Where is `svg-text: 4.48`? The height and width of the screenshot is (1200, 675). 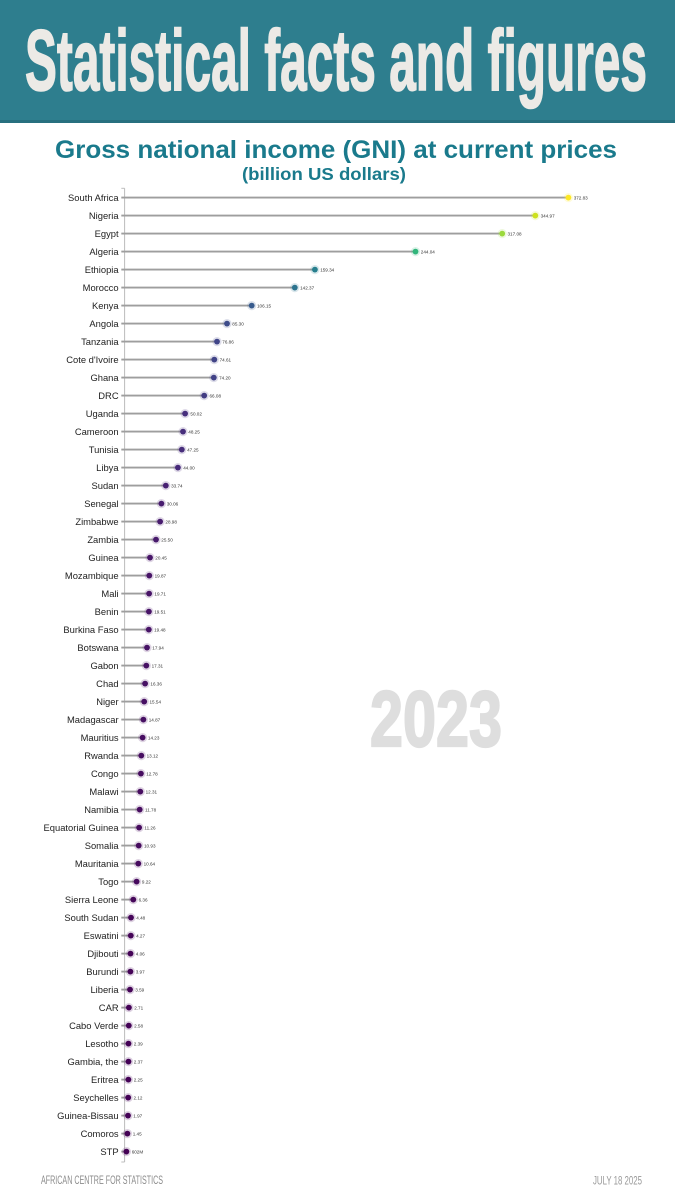
svg-text: 4.48 is located at coordinates (140, 917).